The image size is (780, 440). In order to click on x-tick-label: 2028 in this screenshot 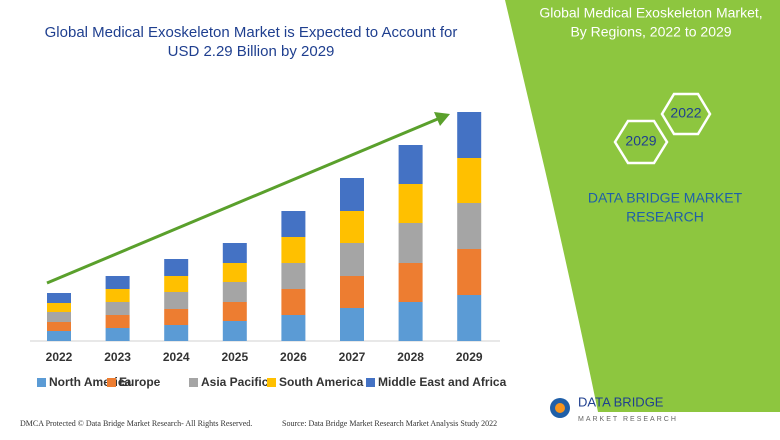, I will do `click(410, 357)`.